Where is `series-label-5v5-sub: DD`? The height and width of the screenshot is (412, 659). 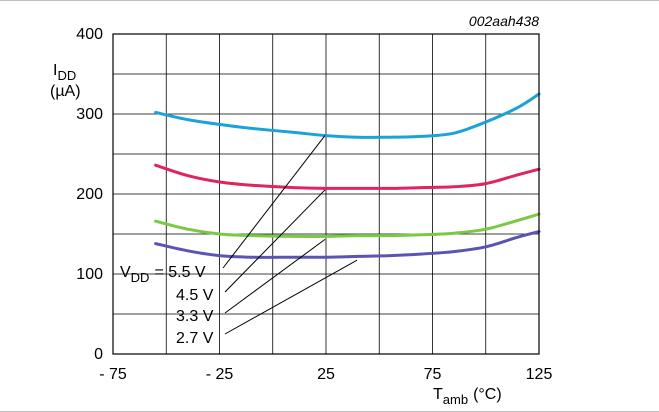 series-label-5v5-sub: DD is located at coordinates (140, 277).